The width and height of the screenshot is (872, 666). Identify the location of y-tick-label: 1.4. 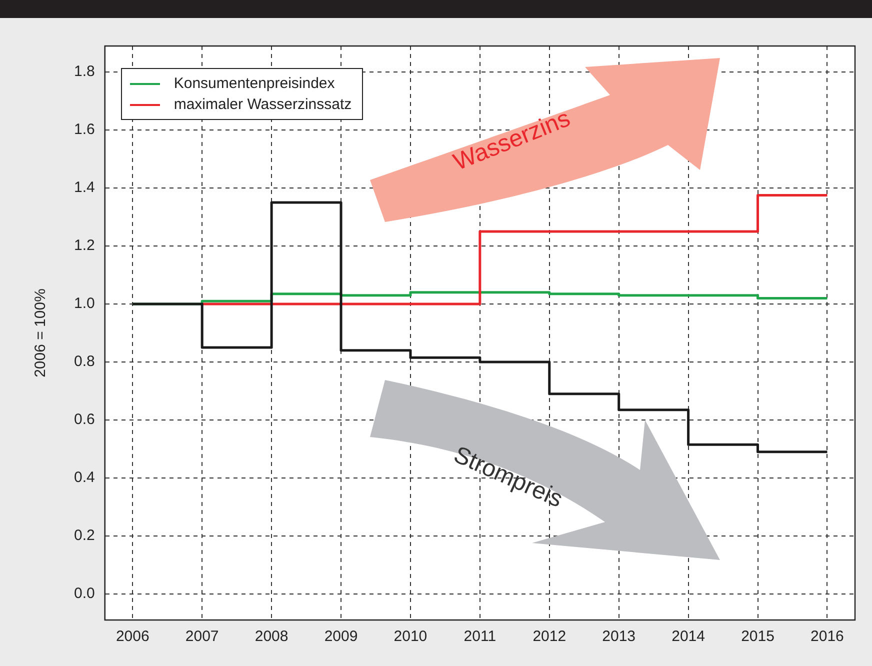
(84, 187).